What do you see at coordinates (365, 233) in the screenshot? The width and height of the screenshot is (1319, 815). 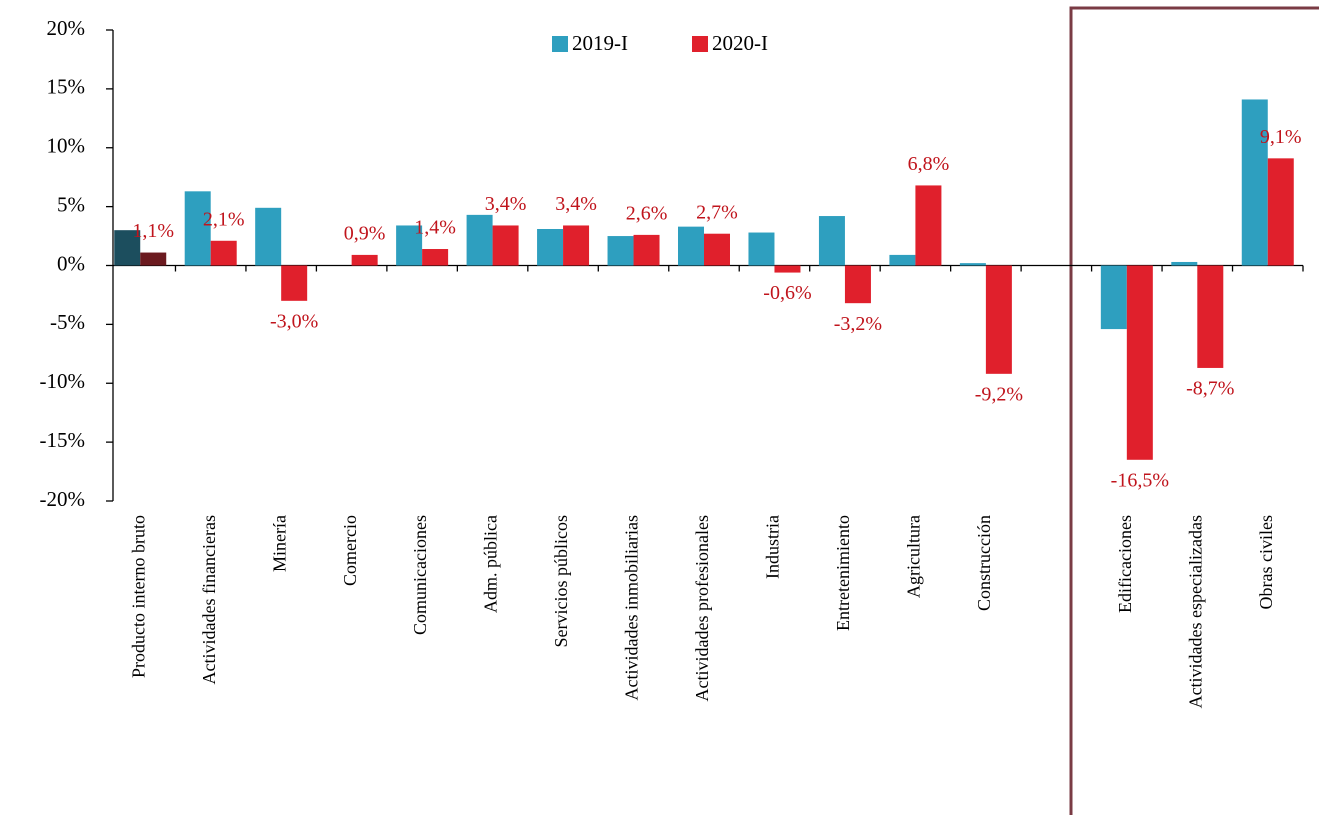 I see `value-label: 0,9%` at bounding box center [365, 233].